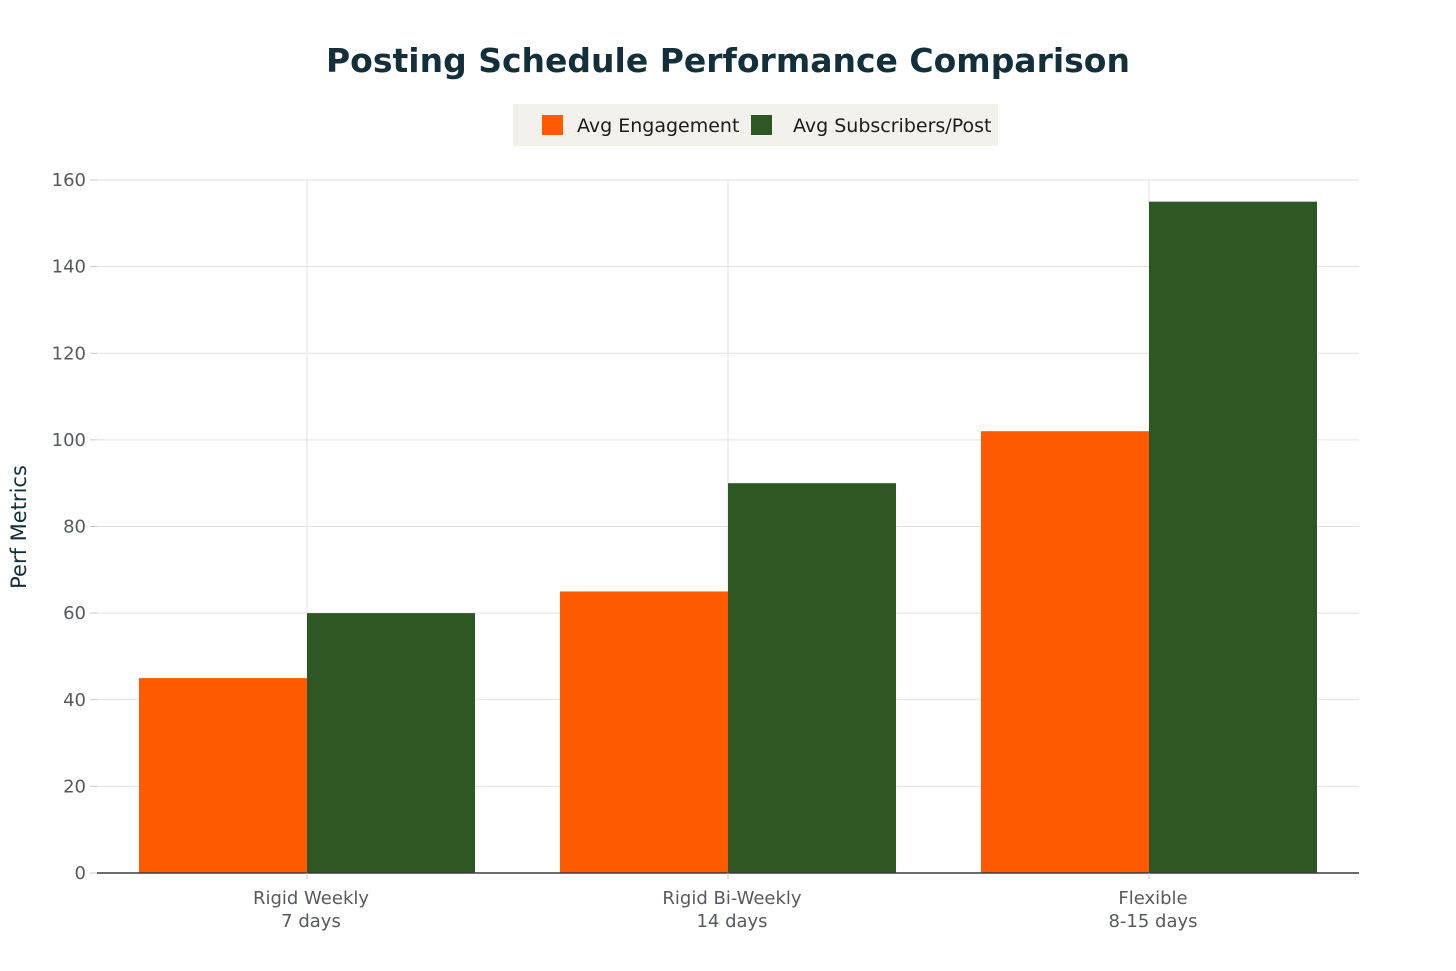 The image size is (1456, 971). Describe the element at coordinates (69, 440) in the screenshot. I see `y-tick-label: 100` at that location.